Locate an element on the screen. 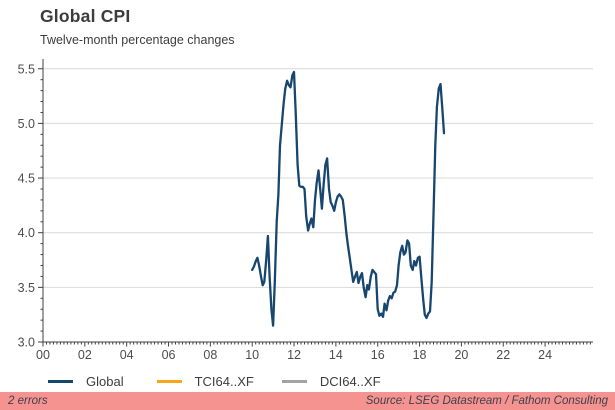 This screenshot has width=615, height=410. chart-subtitle: Twelve-month percentage changes is located at coordinates (137, 40).